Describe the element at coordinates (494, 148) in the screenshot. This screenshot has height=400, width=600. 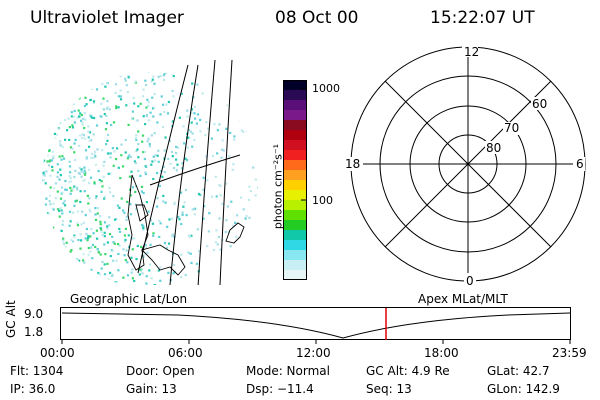
I see `polar-lat-80: 80` at that location.